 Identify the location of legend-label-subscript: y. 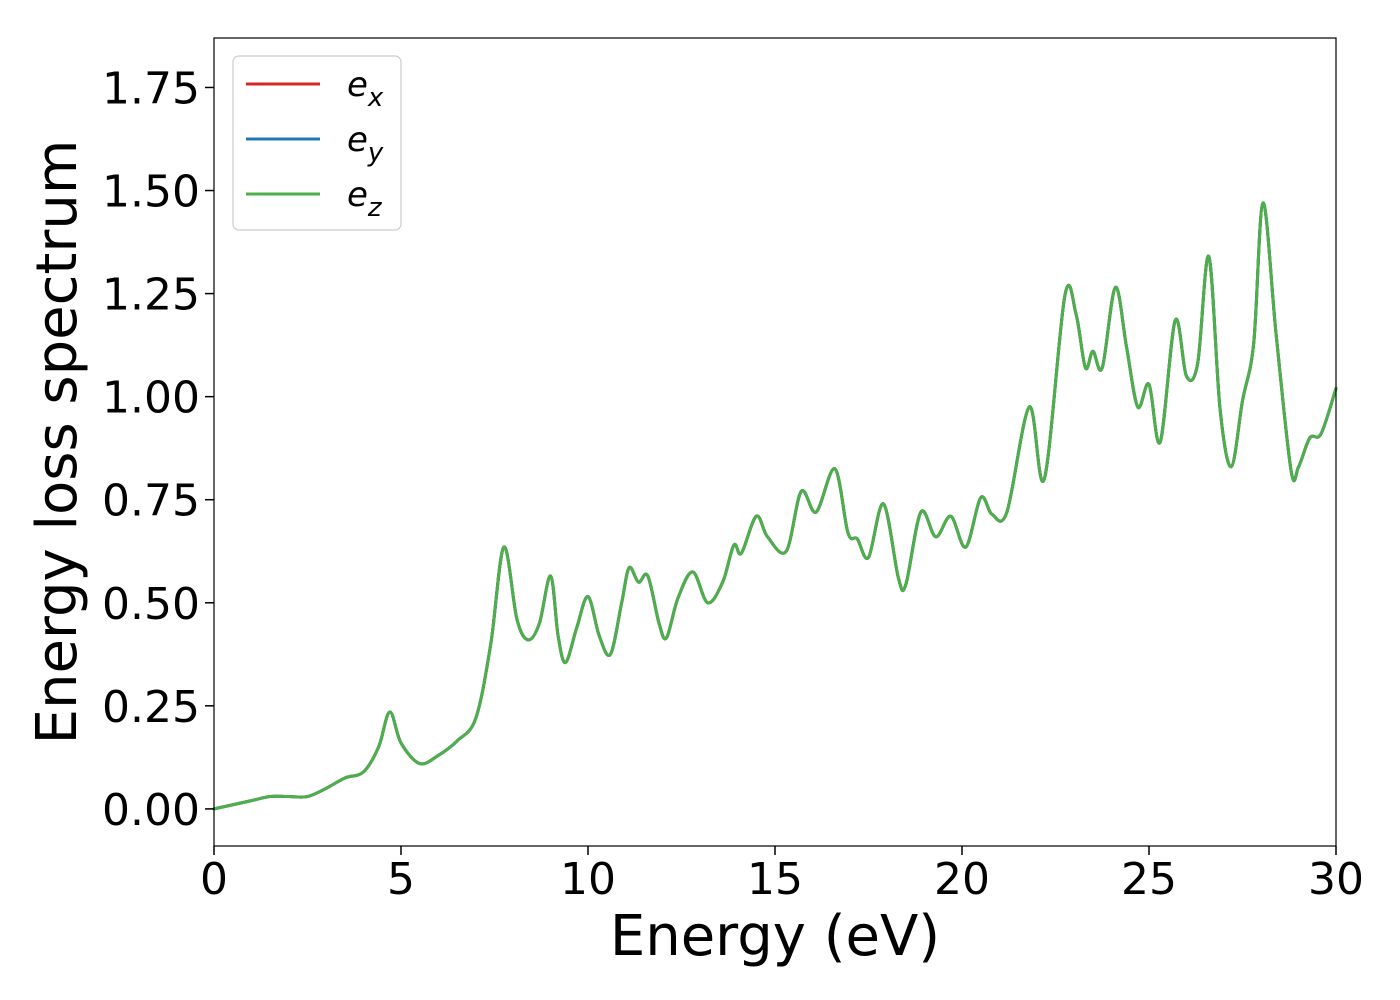
(375, 153).